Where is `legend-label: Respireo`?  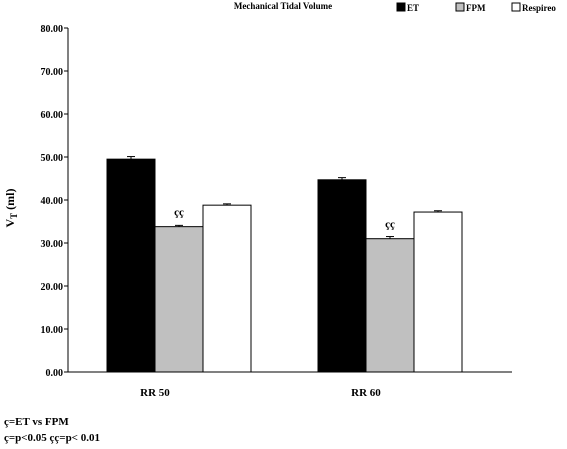 legend-label: Respireo is located at coordinates (539, 8).